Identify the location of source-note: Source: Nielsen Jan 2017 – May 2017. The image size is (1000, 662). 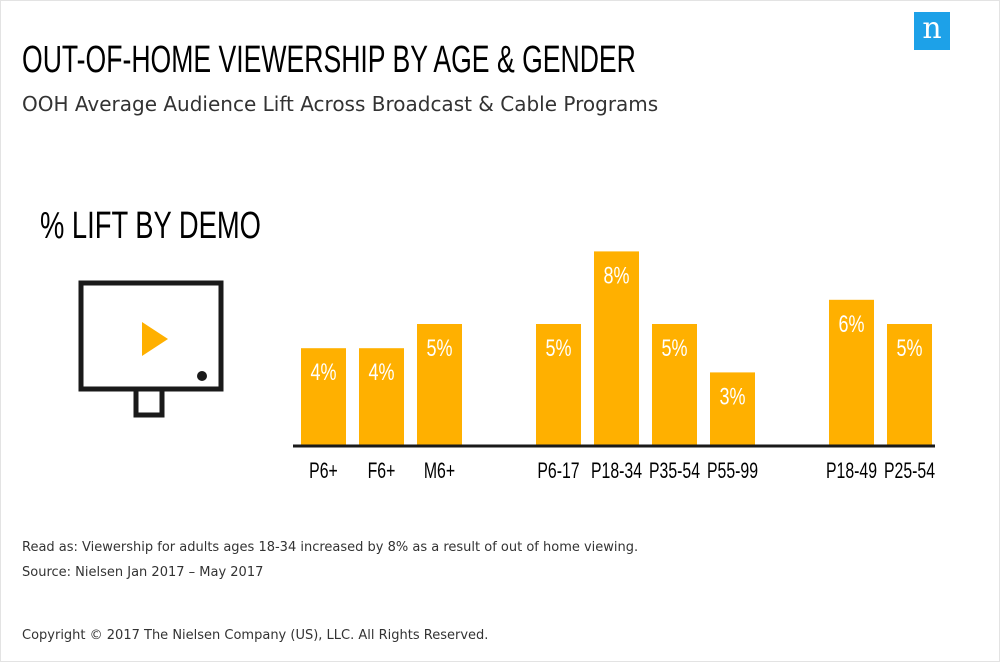
(143, 572).